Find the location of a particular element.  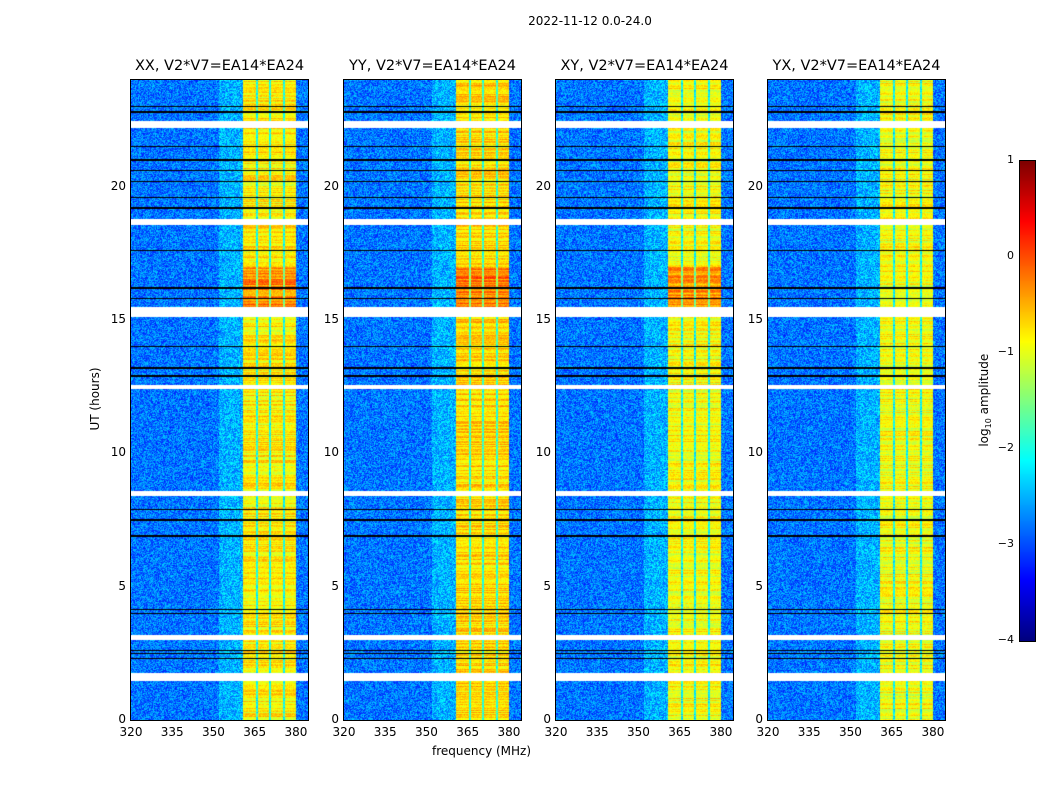

panel-title: XY, V2*V7=EA14*EA24 is located at coordinates (644, 66).